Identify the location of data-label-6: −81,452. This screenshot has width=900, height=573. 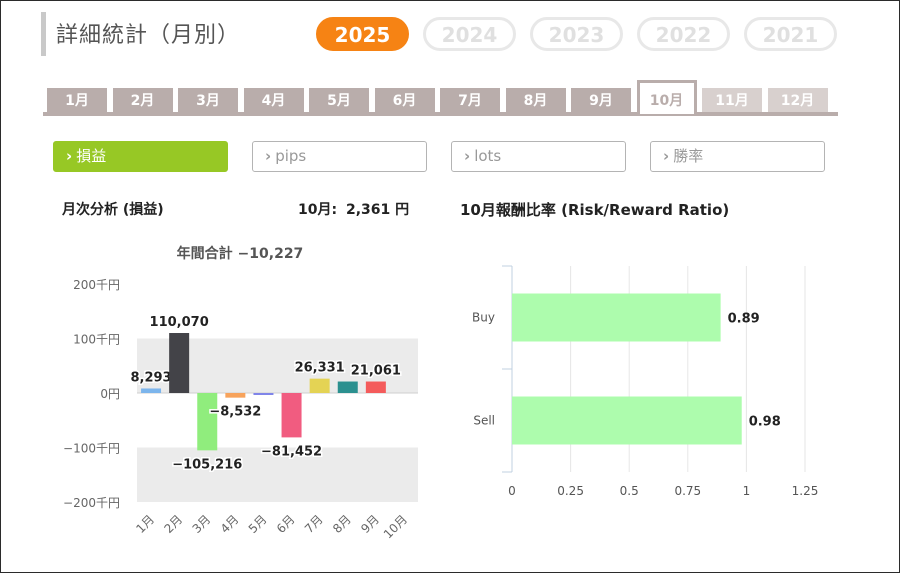
(291, 451).